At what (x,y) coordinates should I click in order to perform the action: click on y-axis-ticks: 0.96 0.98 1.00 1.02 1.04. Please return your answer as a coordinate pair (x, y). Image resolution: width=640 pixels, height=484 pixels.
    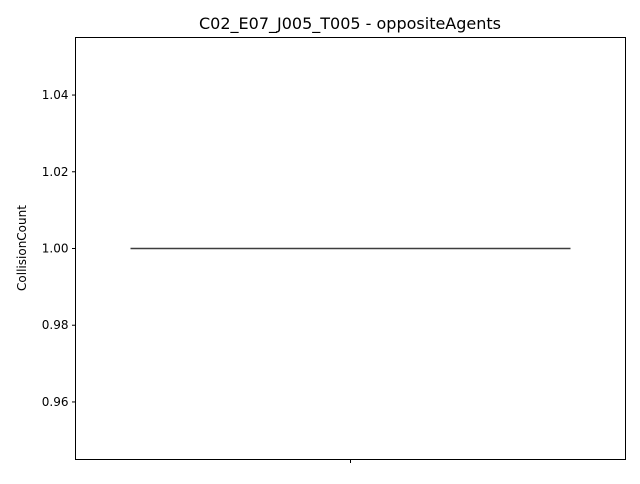
    Looking at the image, I should click on (59, 248).